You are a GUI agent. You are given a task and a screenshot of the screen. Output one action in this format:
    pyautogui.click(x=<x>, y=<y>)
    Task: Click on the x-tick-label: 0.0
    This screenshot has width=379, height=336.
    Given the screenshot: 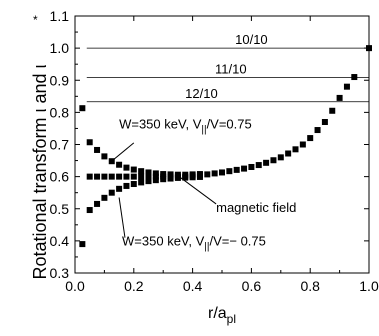 What is the action you would take?
    pyautogui.click(x=75, y=286)
    